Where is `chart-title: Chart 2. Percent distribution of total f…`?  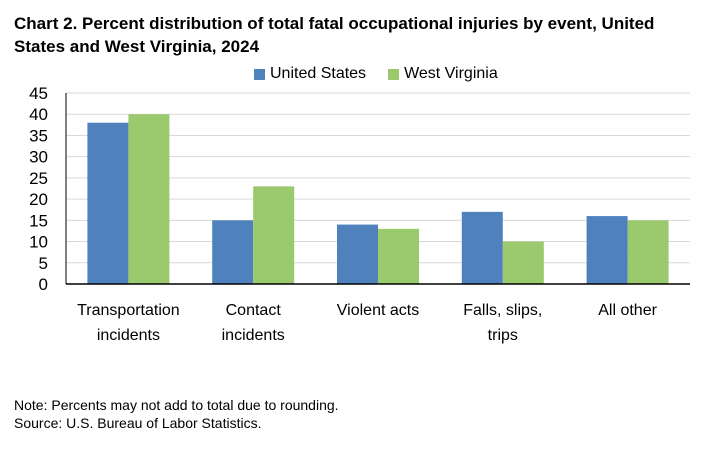
chart-title: Chart 2. Percent distribution of total f… is located at coordinates (334, 35).